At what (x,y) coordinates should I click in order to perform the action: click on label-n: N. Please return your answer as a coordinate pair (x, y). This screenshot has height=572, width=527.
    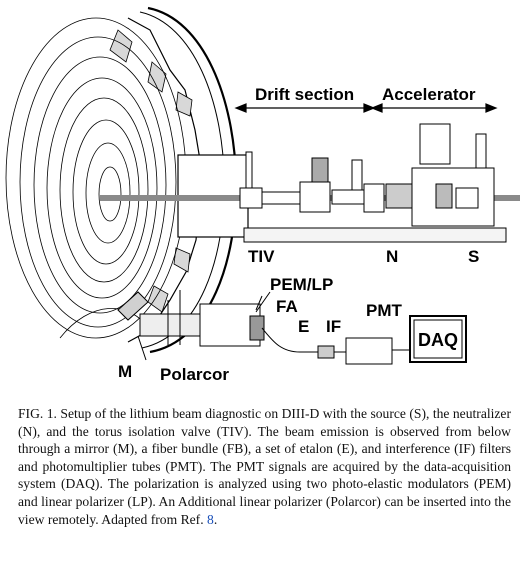
    Looking at the image, I should click on (392, 256).